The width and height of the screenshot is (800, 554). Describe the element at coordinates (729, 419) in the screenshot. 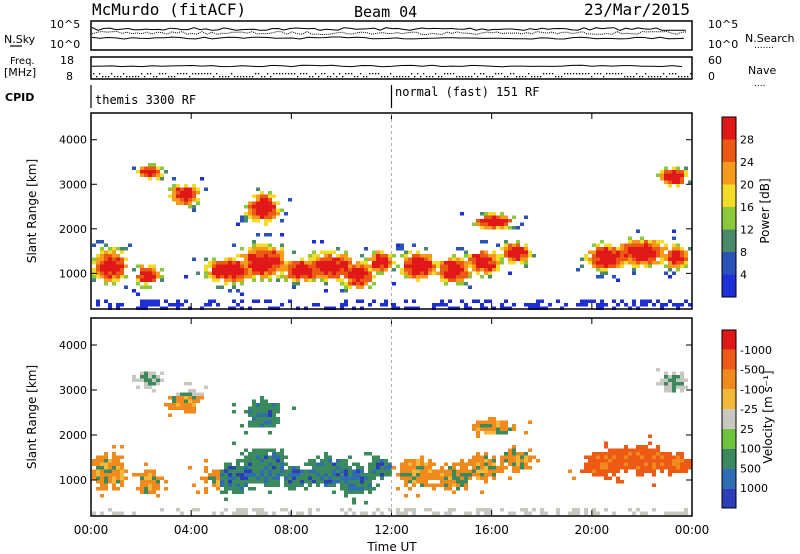

I see `colorbar-frame` at that location.